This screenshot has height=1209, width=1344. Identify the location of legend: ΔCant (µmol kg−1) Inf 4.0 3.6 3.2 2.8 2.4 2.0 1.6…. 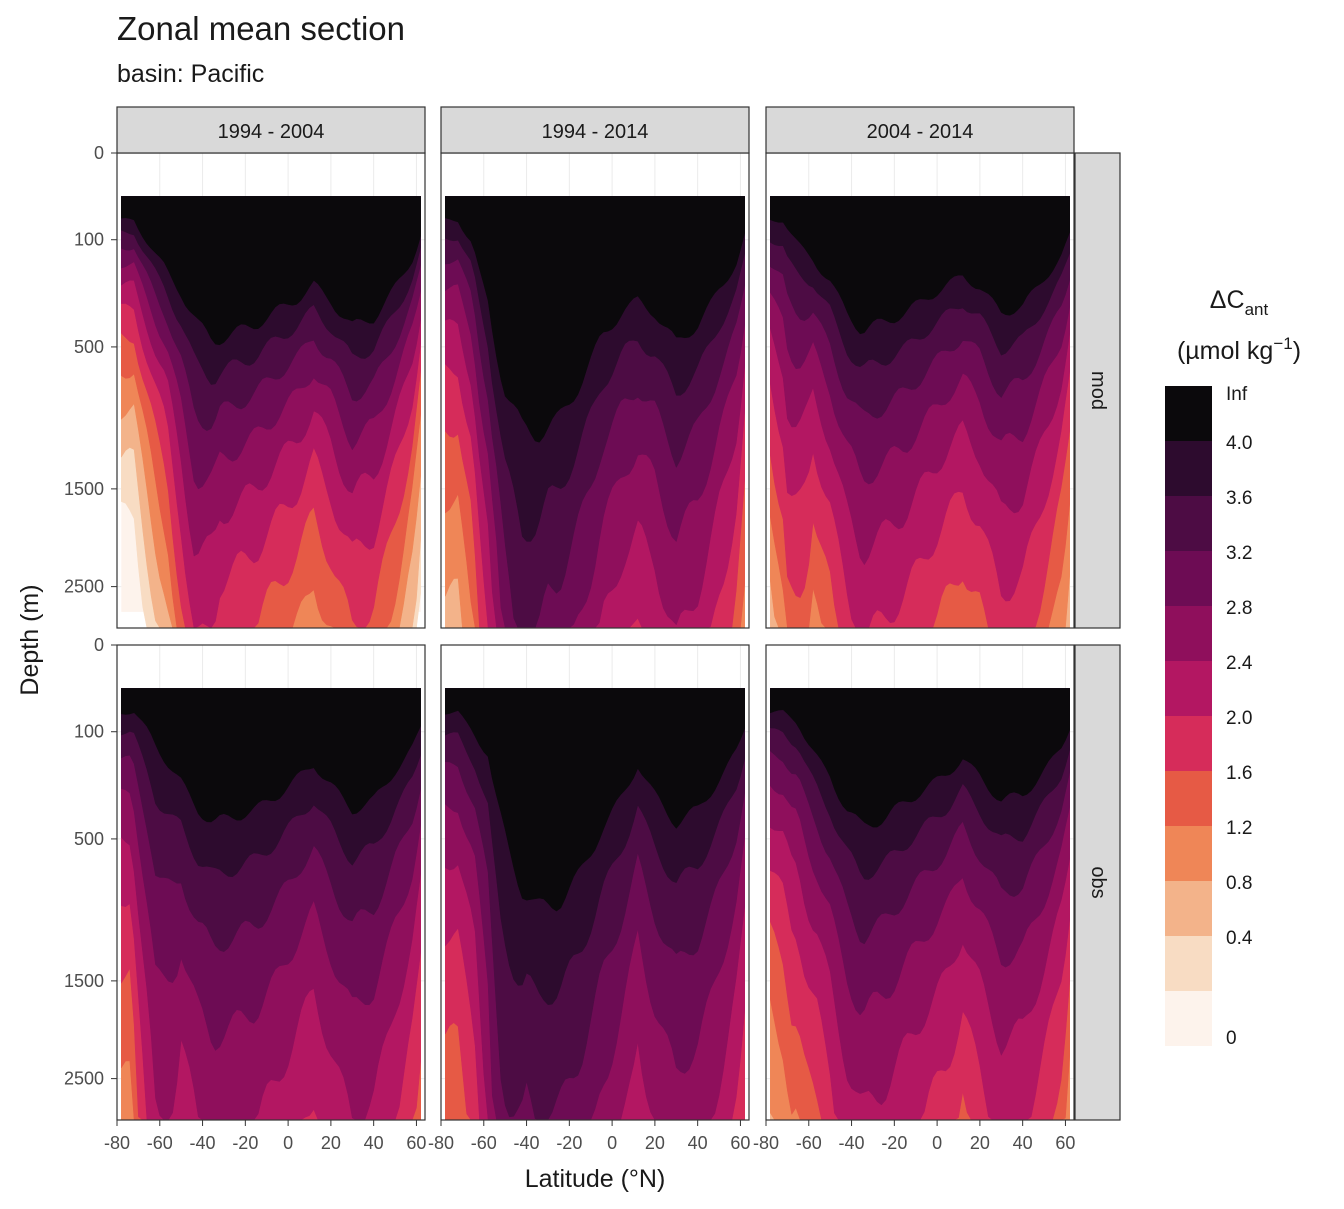
(1233, 667).